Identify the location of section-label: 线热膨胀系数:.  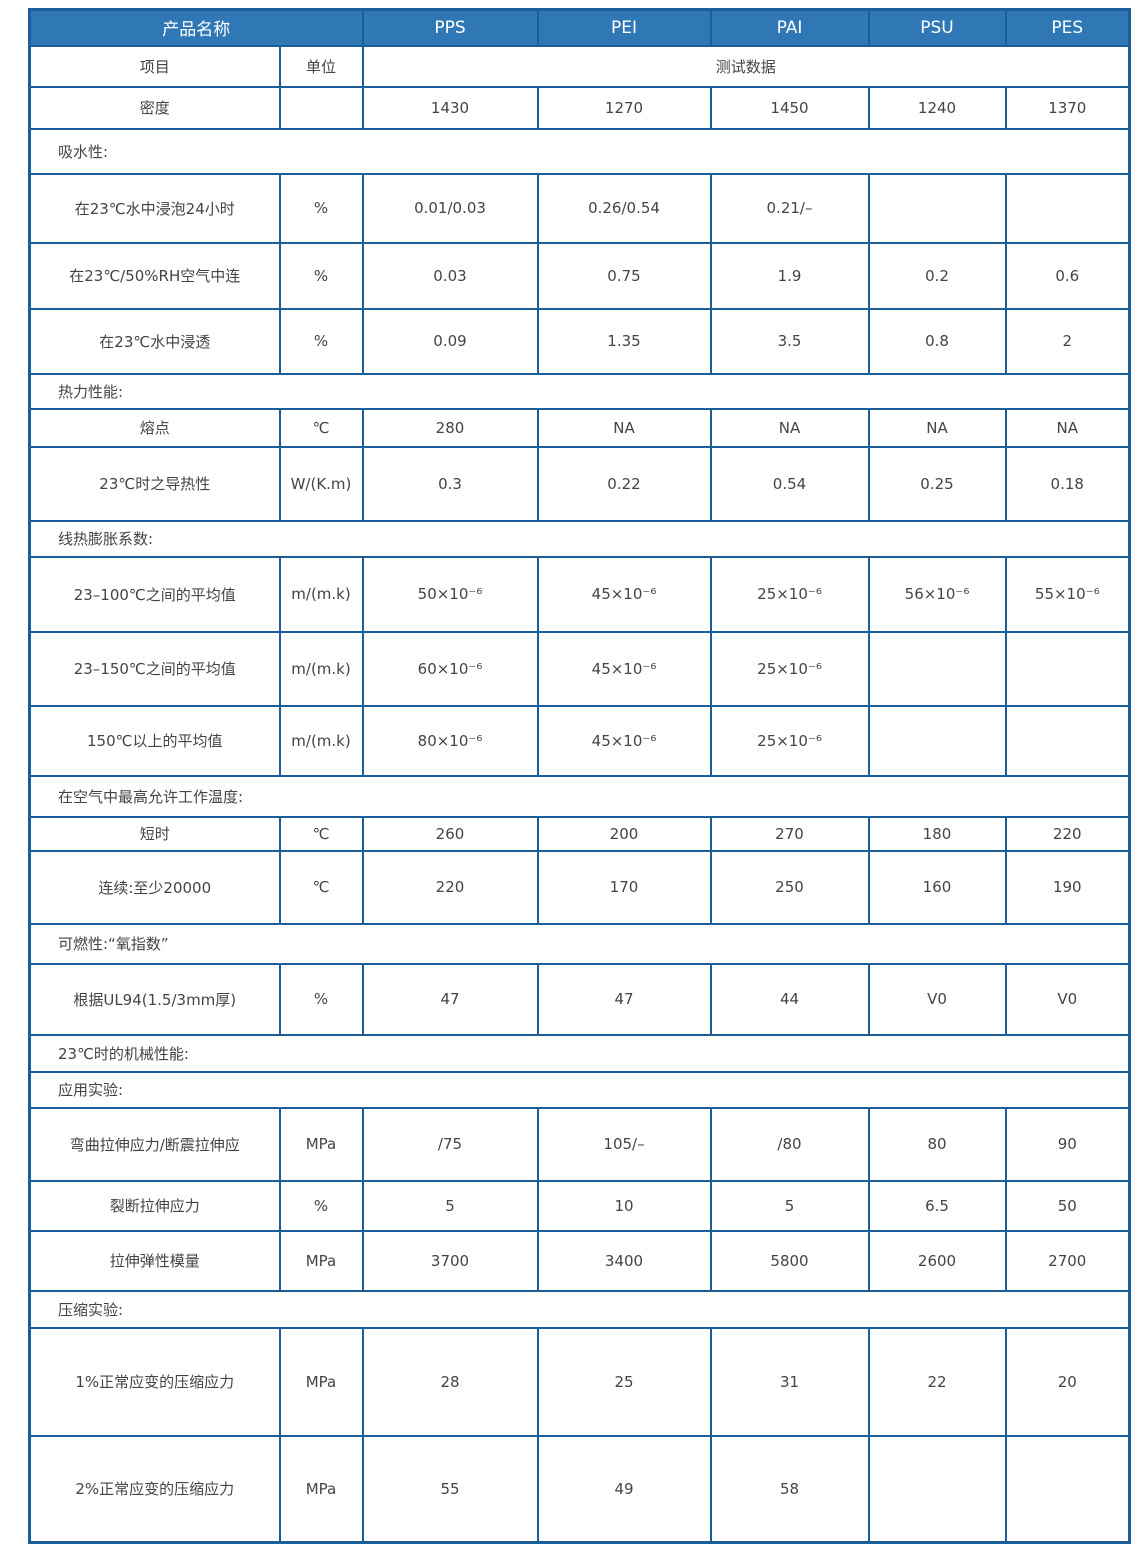
(579, 538).